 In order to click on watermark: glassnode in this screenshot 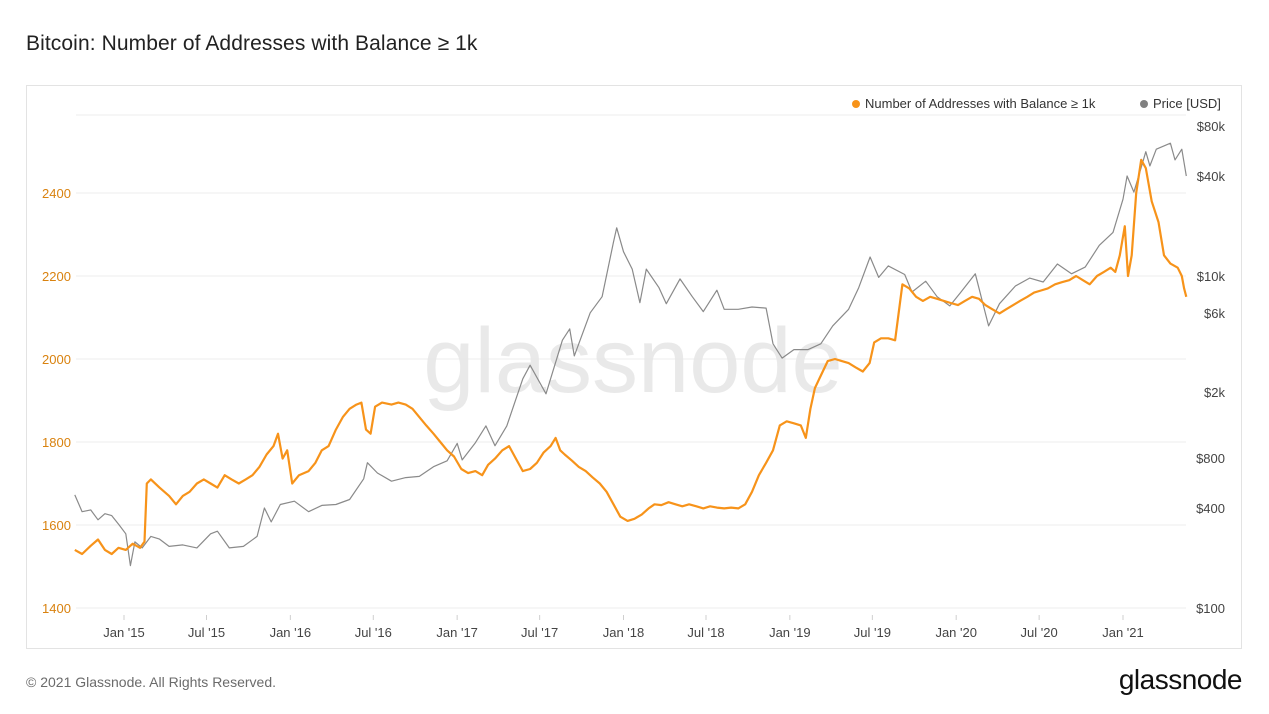, I will do `click(632, 361)`.